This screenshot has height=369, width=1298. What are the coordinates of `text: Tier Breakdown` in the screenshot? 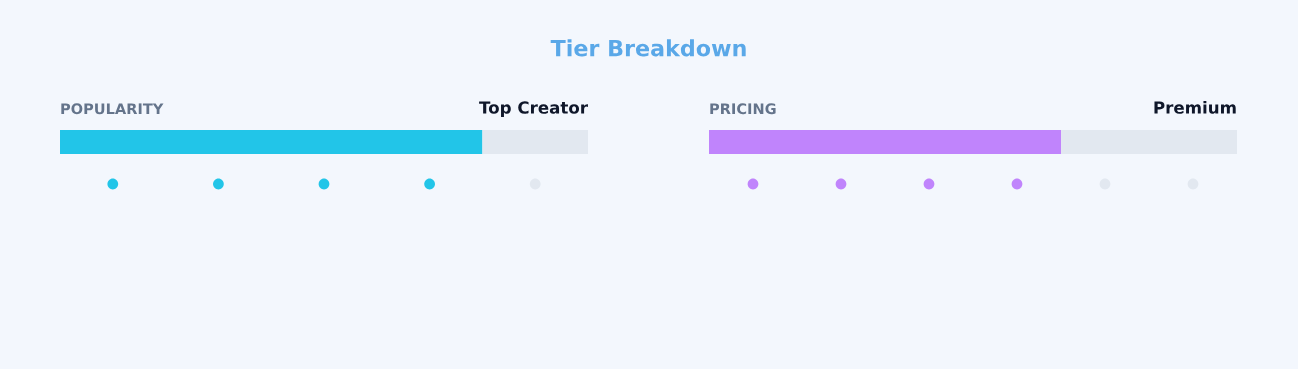 It's located at (648, 48).